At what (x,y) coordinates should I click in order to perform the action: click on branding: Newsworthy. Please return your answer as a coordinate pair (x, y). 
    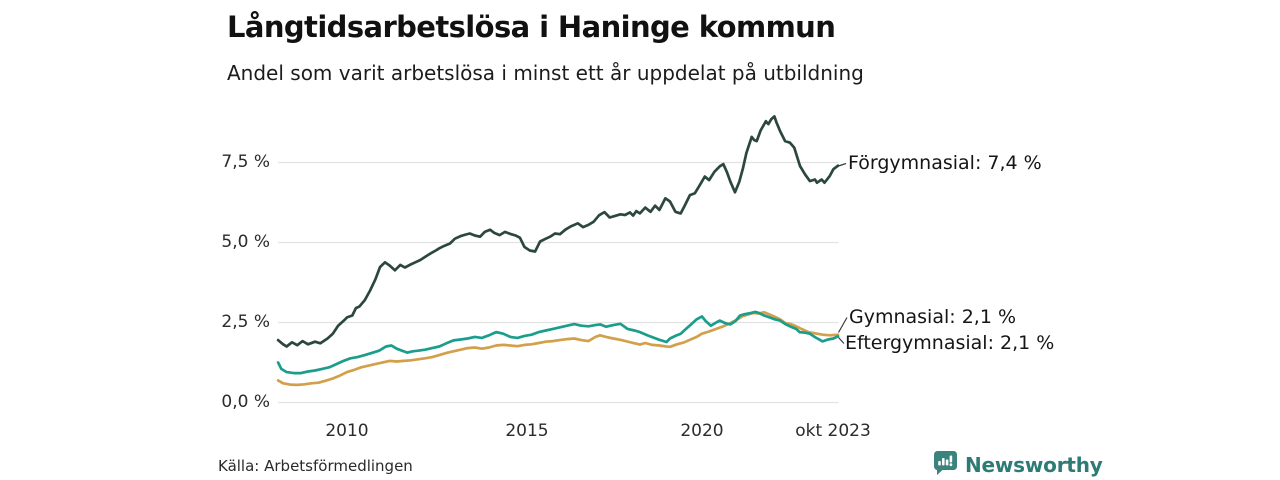
    Looking at the image, I should click on (1018, 465).